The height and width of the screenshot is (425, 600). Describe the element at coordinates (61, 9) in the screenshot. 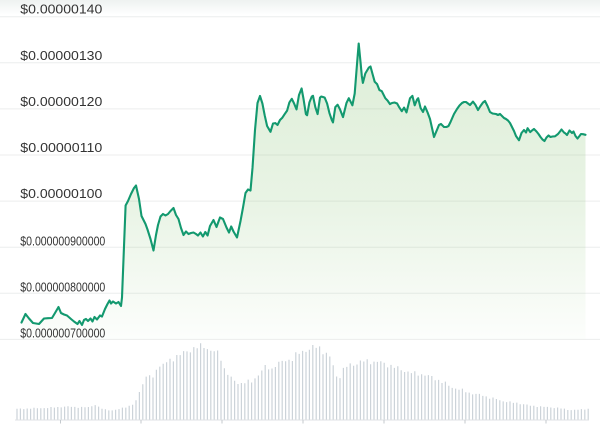

I see `svg-text: $0.00000140` at that location.